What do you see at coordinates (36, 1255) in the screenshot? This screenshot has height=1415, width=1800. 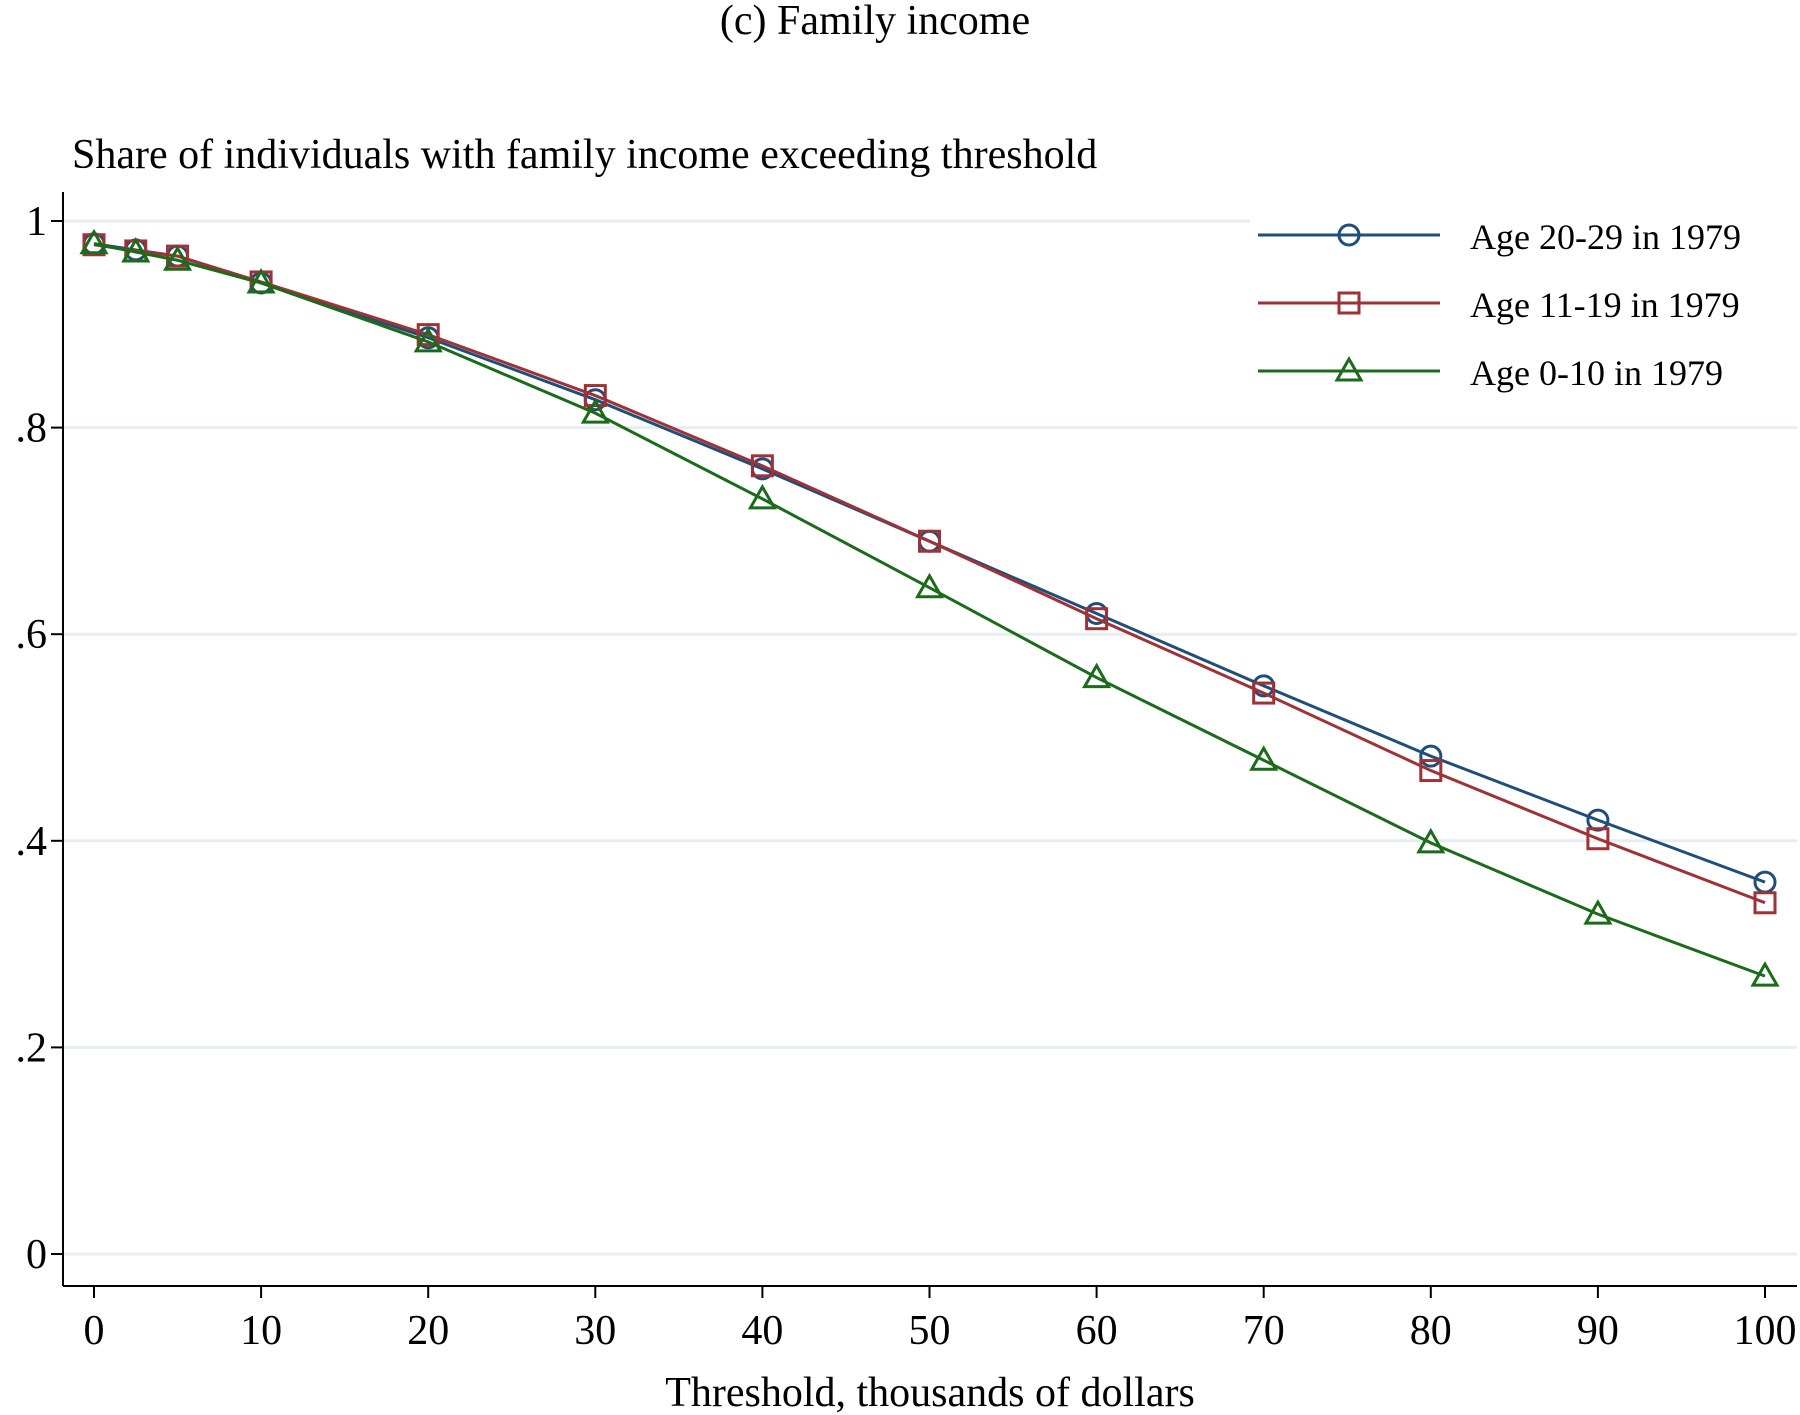 I see `y-tick-label: 0` at bounding box center [36, 1255].